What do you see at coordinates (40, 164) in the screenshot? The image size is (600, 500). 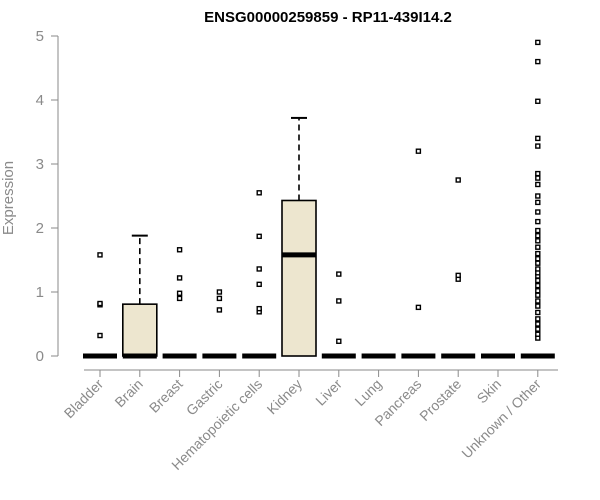 I see `y-tick-label: 3` at bounding box center [40, 164].